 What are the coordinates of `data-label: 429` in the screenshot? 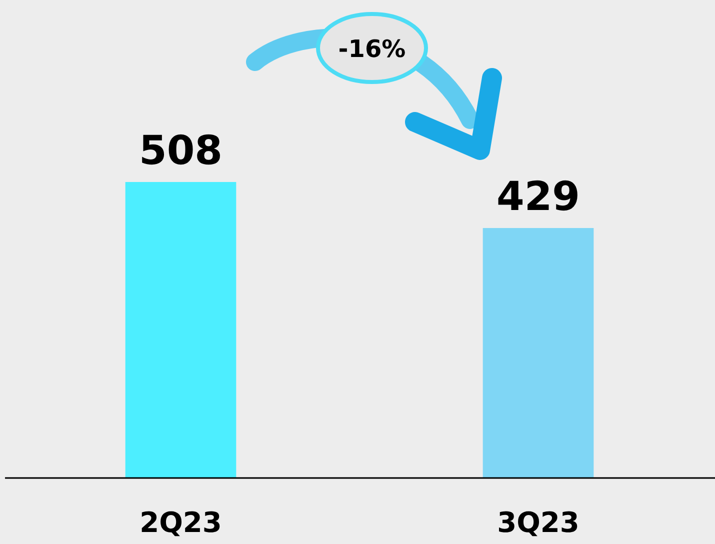 It's located at (538, 197).